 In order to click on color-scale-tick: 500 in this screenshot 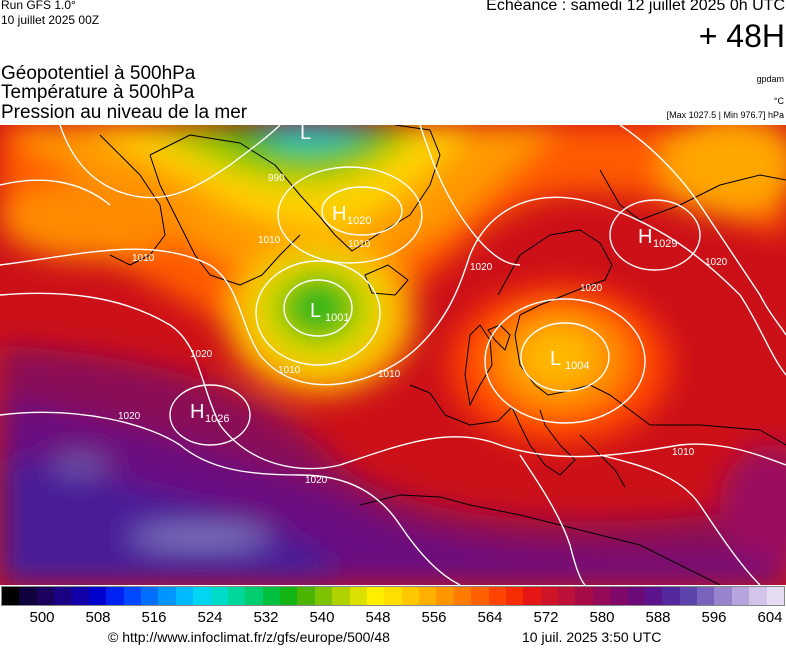, I will do `click(42, 617)`.